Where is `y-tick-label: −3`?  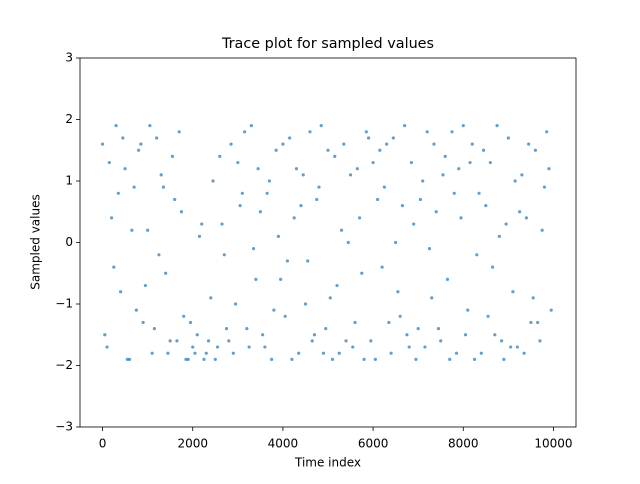
y-tick-label: −3 is located at coordinates (64, 427).